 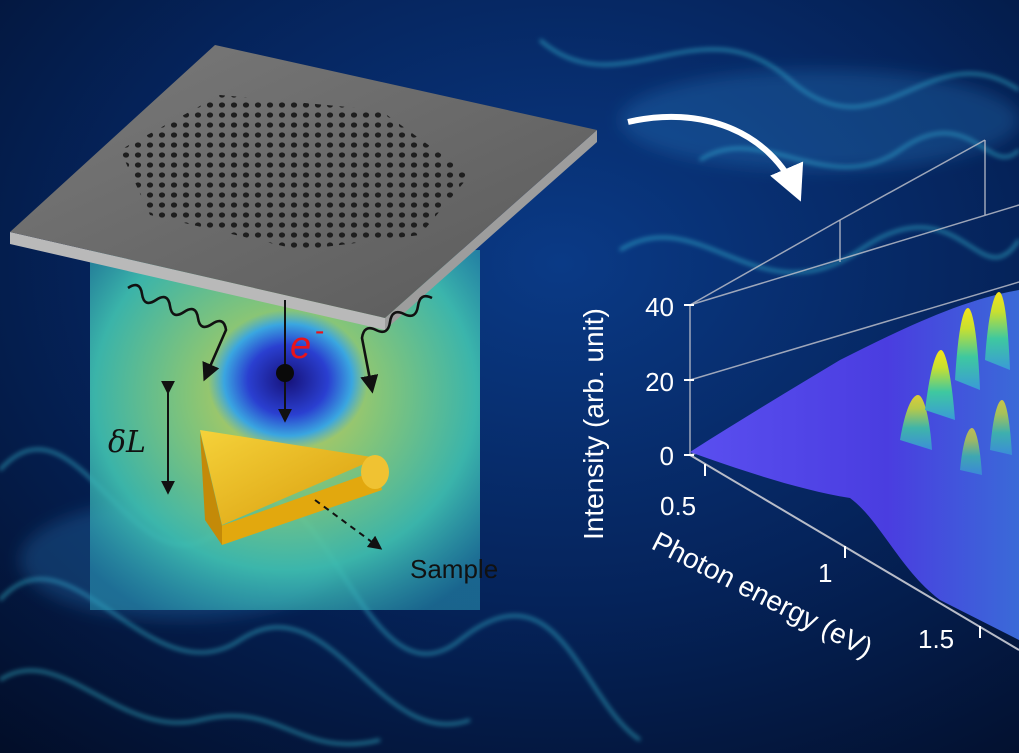 I want to click on y-axis-ticks, so click(x=689, y=380).